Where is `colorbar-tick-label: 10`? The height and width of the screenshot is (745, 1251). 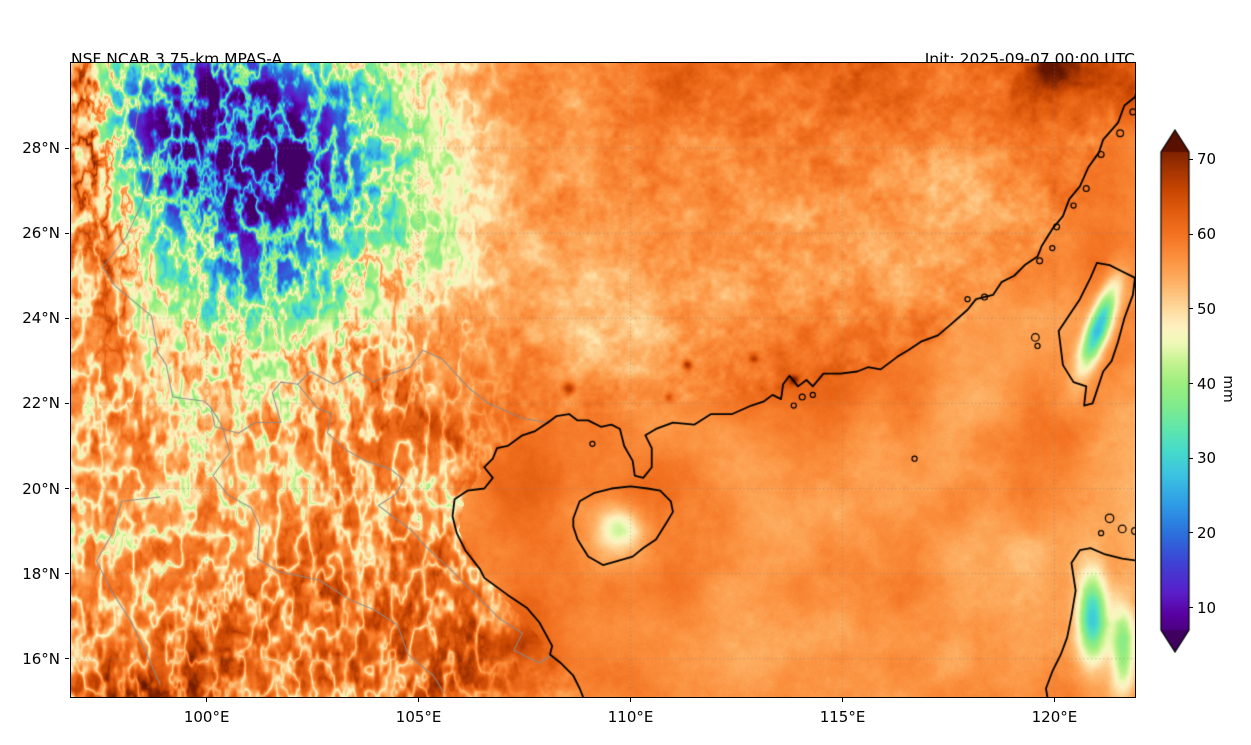 colorbar-tick-label: 10 is located at coordinates (1207, 607).